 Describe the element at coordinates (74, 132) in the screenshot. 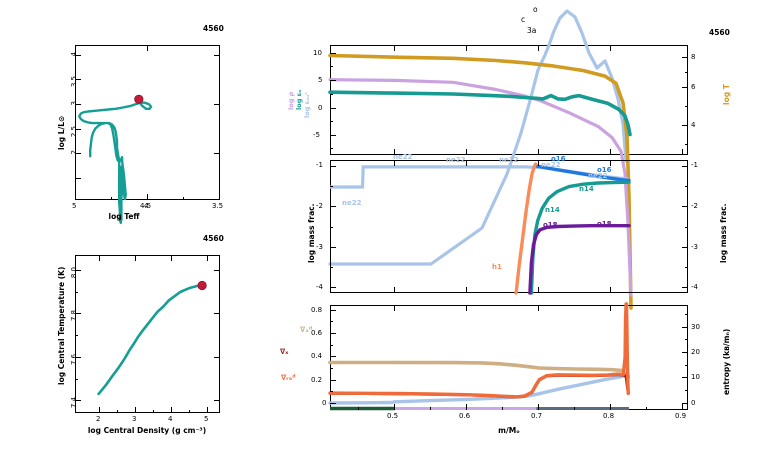

I see `hr-ytick-3: 2.5` at that location.